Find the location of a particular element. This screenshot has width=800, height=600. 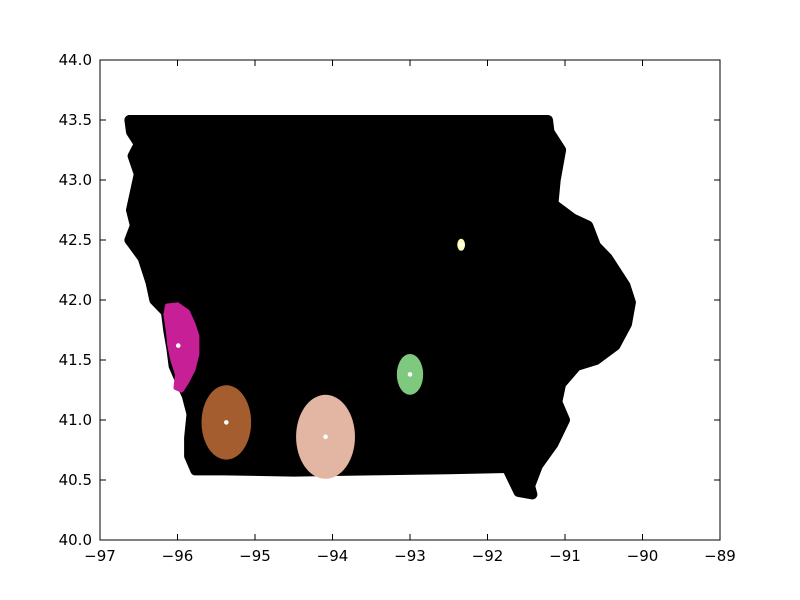

y-tick-label: 41.0 is located at coordinates (75, 420).